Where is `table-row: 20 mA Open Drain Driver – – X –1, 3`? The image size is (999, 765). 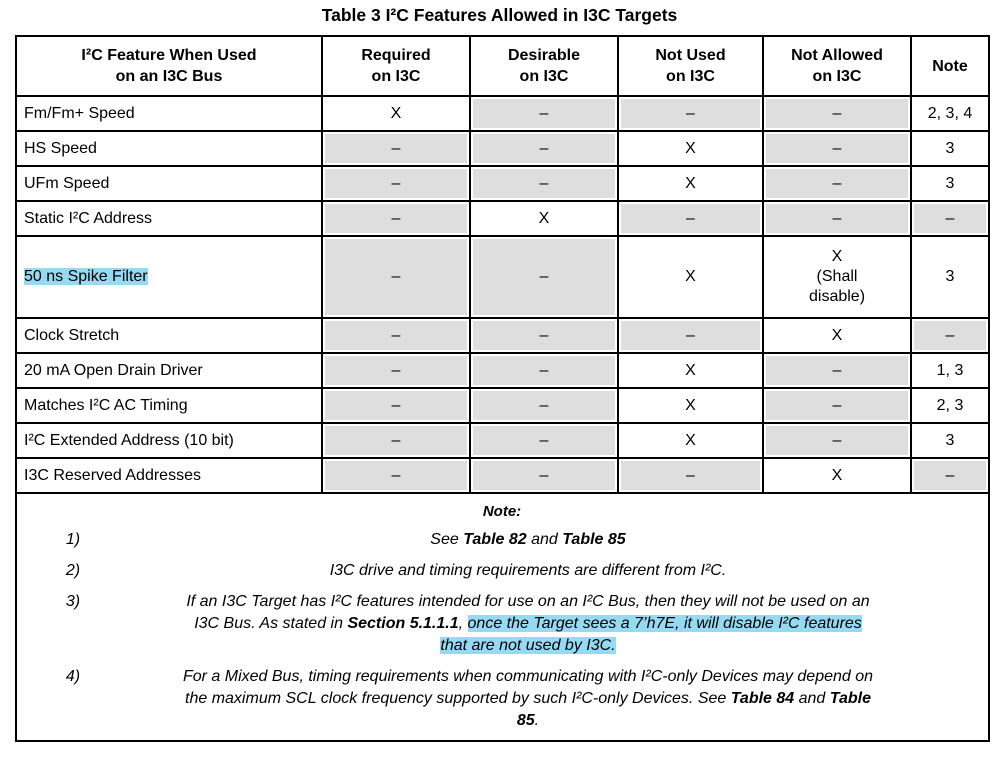
table-row: 20 mA Open Drain Driver – – X –1, 3 is located at coordinates (502, 370).